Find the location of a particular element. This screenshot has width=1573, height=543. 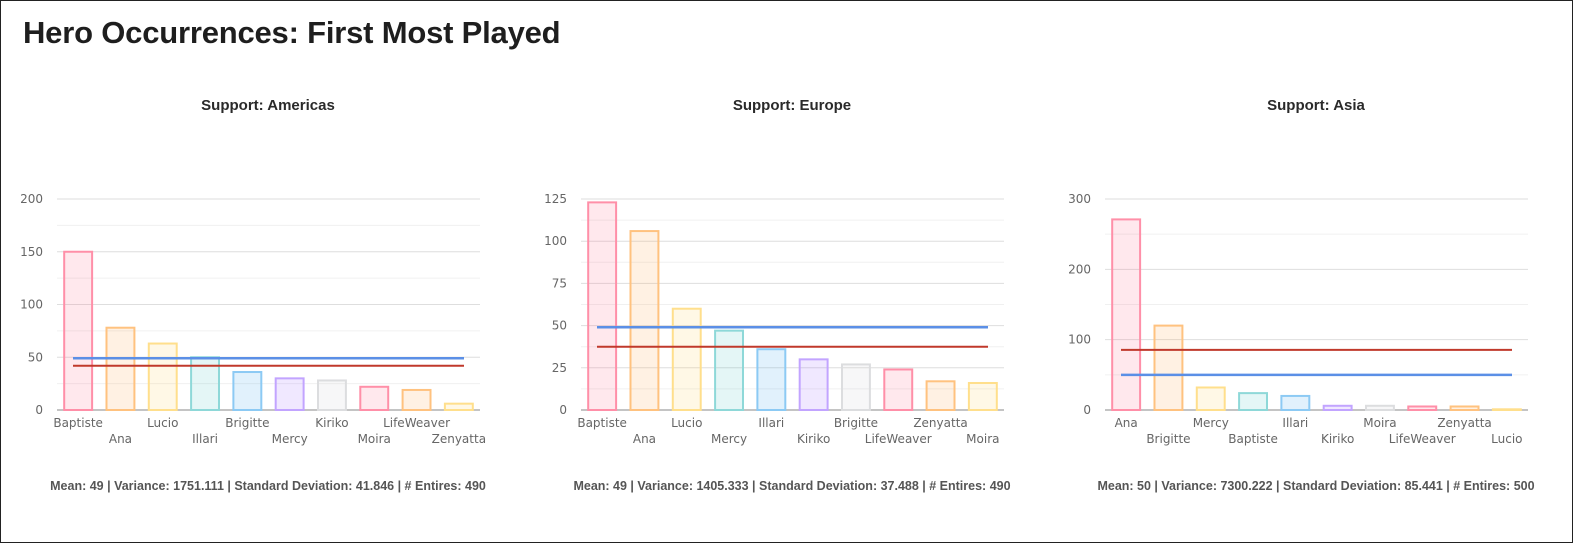

page-title: Hero Occurrences: First Most Played is located at coordinates (292, 32).